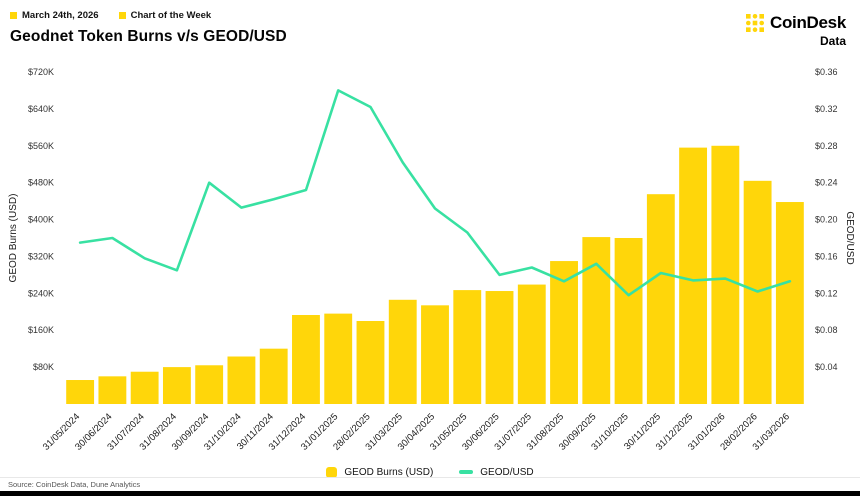 The width and height of the screenshot is (860, 496). I want to click on legend-item-geod-burns: GEOD Burns (USD), so click(380, 472).